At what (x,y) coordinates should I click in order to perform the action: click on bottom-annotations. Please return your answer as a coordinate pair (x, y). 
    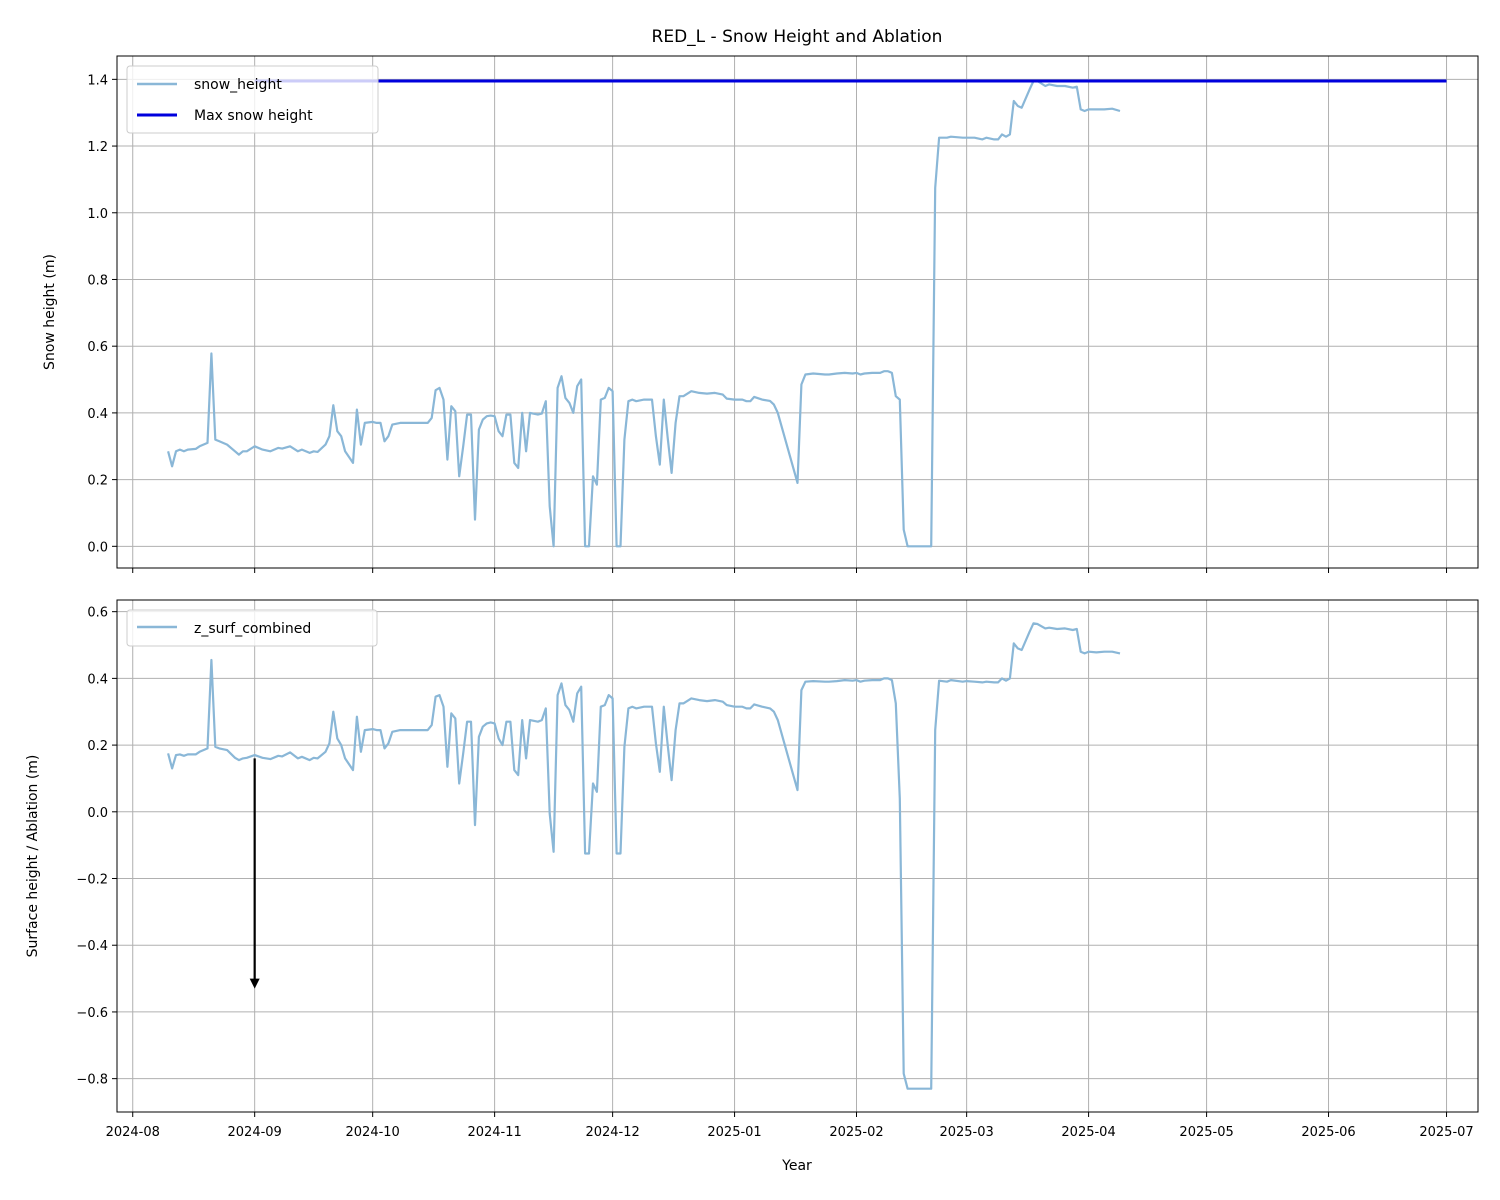
    Looking at the image, I should click on (254, 873).